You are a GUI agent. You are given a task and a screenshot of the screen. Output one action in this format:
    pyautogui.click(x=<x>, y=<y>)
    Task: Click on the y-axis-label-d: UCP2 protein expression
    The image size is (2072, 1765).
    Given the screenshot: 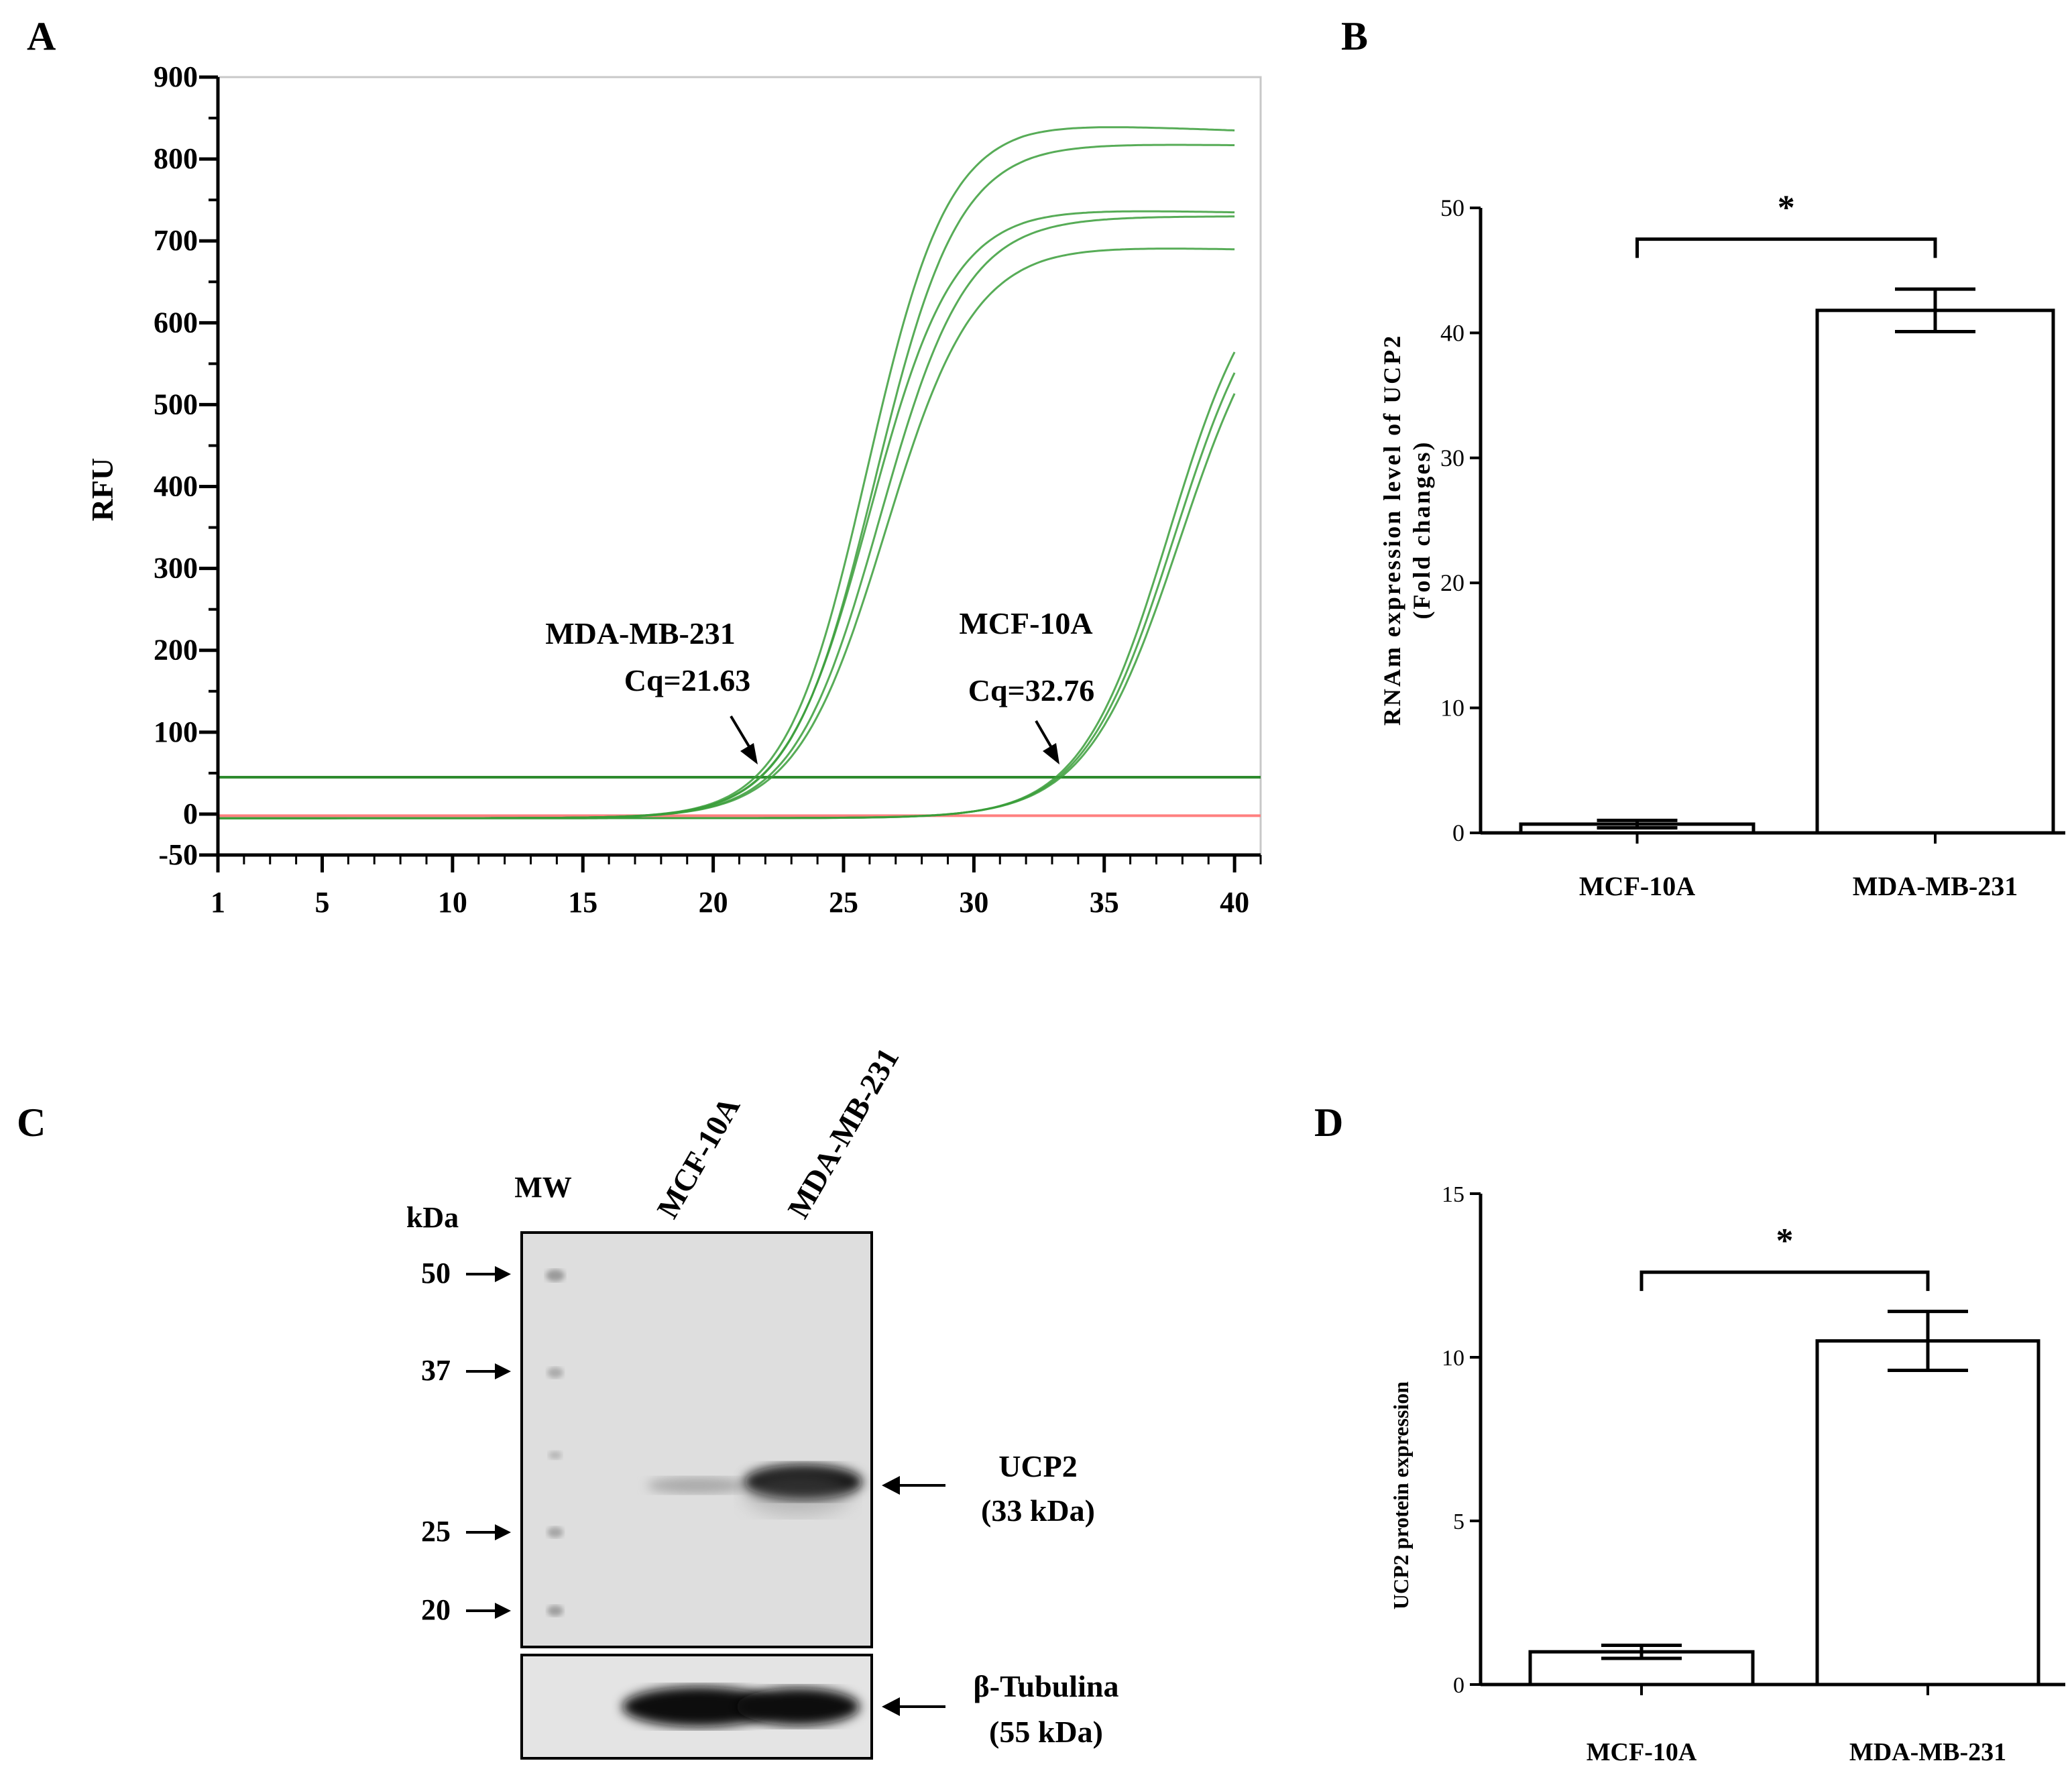 What is the action you would take?
    pyautogui.click(x=1401, y=1495)
    